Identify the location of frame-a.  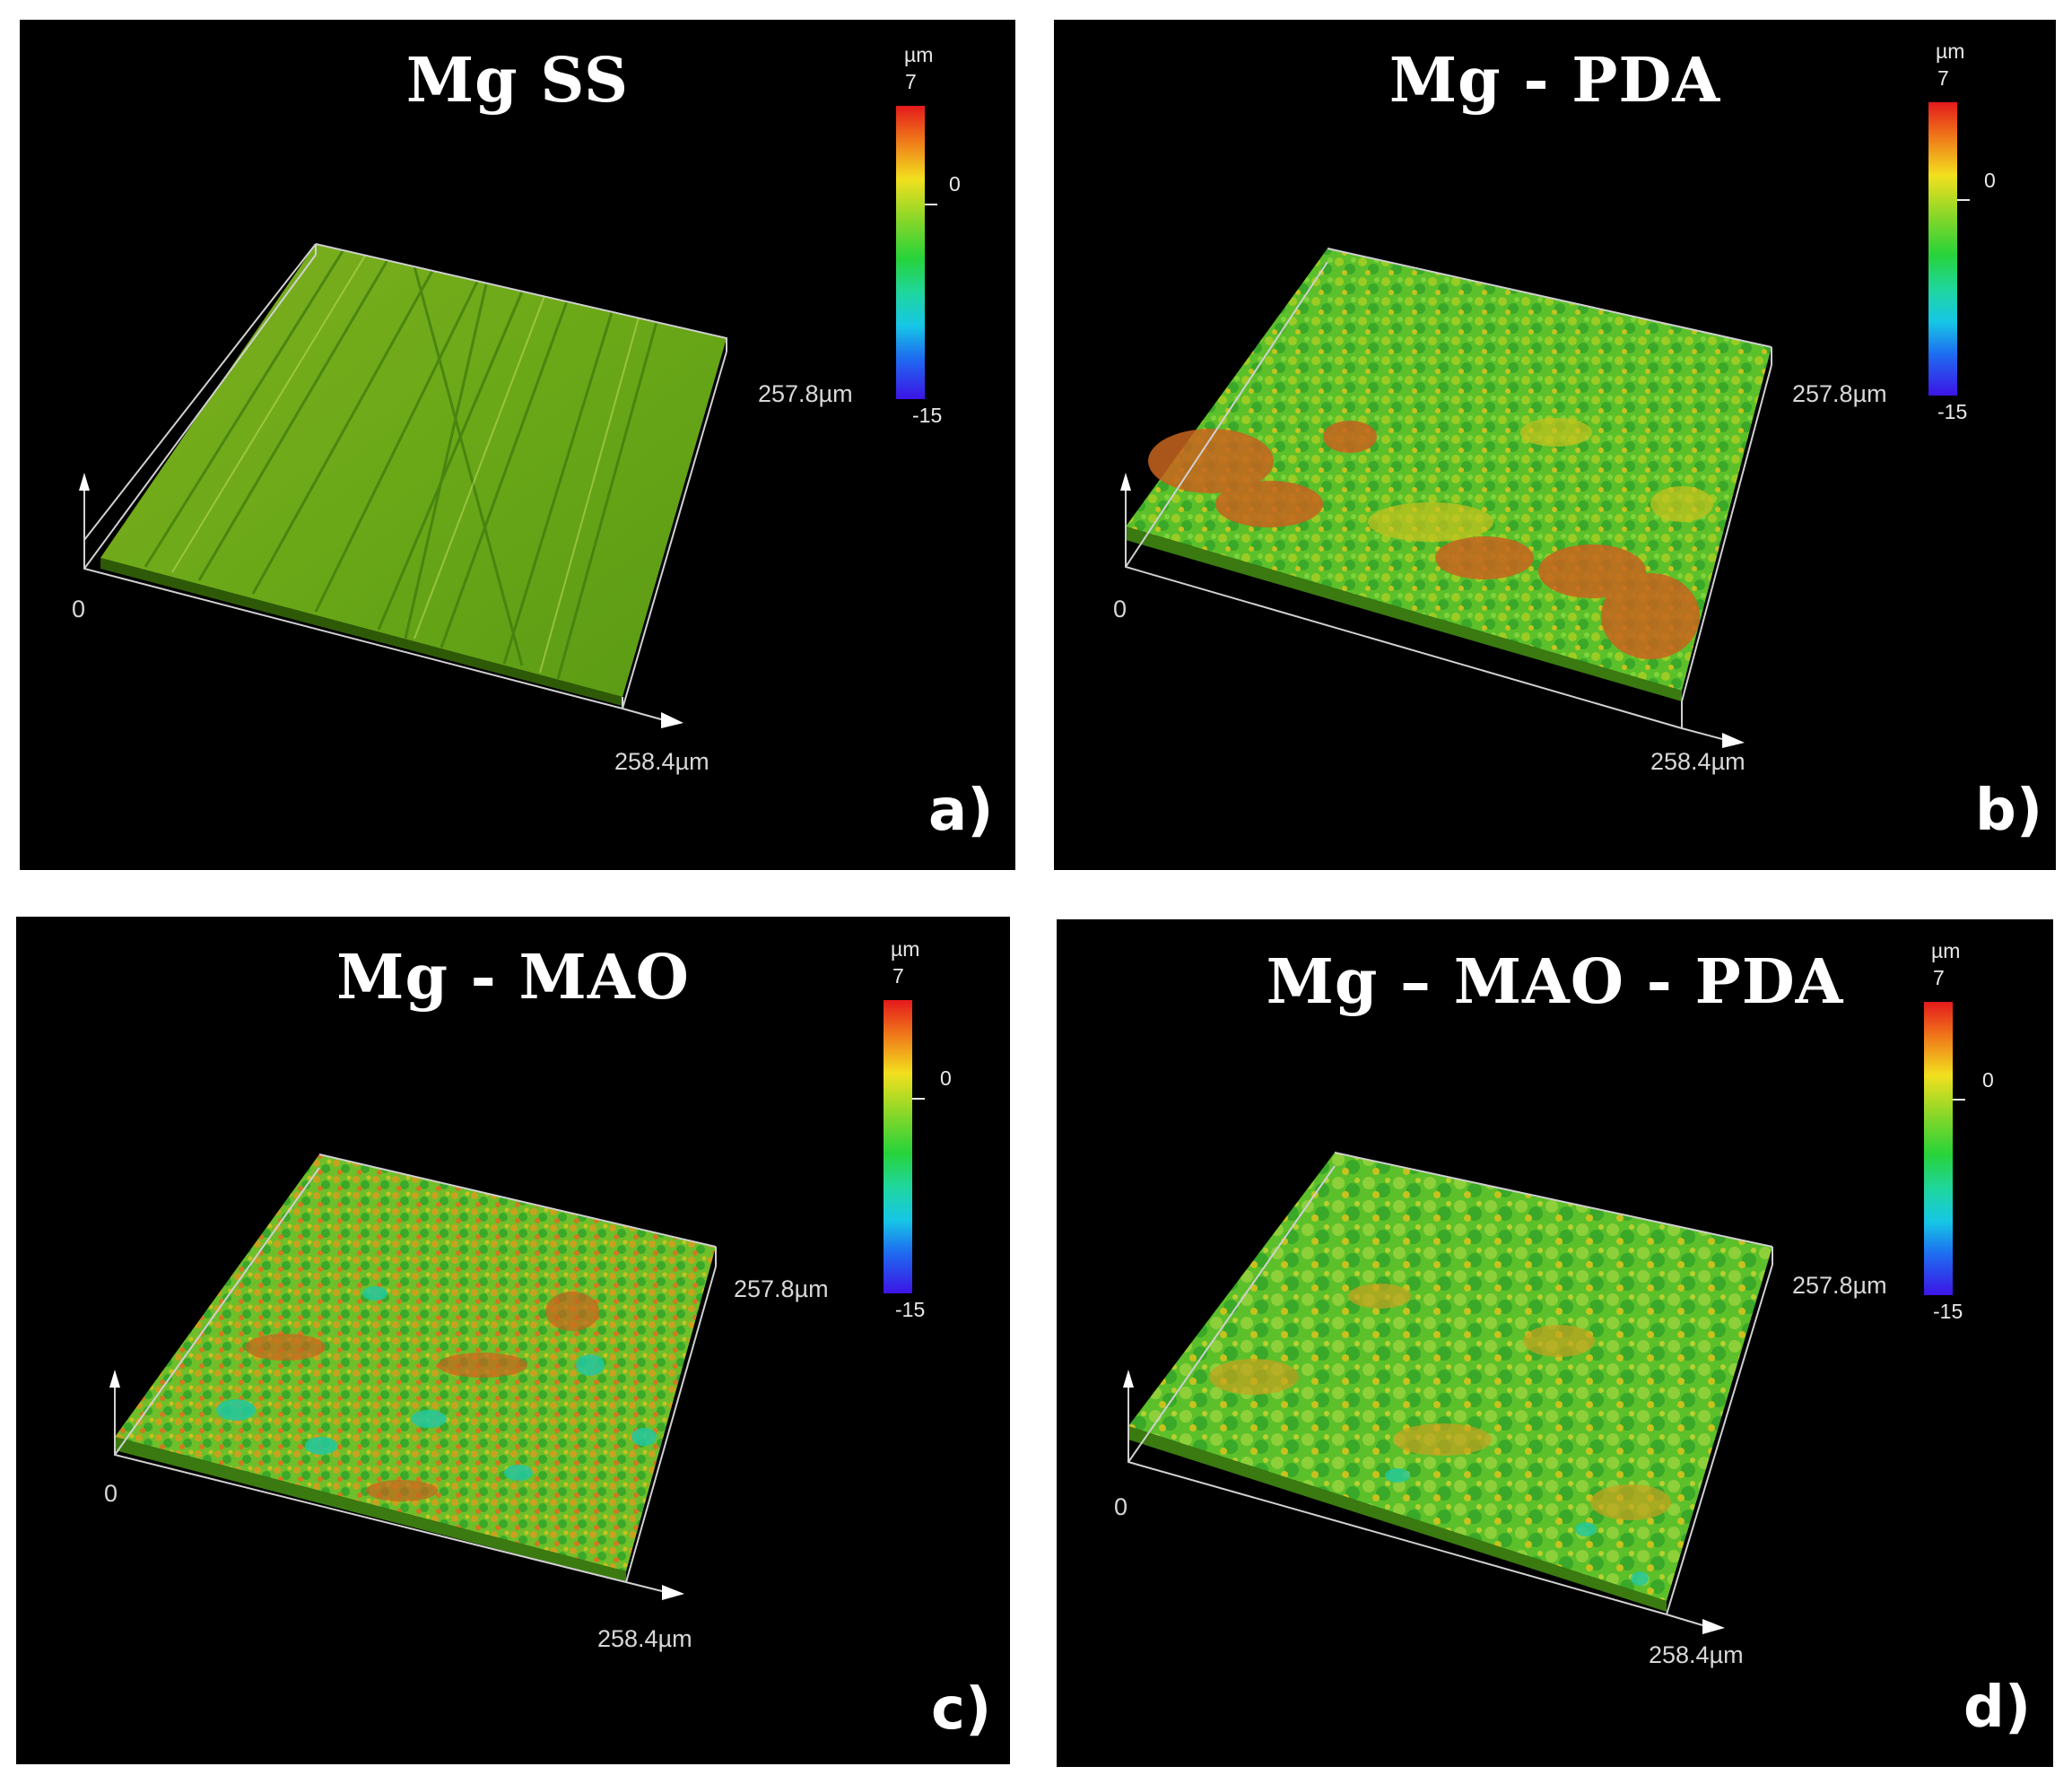
(405, 481).